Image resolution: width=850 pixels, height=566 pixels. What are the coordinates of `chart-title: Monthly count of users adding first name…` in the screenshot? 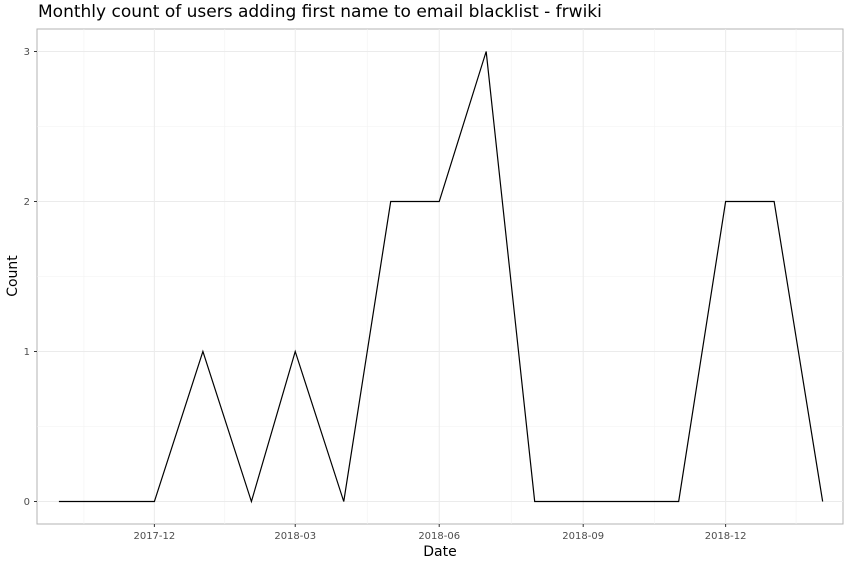 It's located at (320, 12).